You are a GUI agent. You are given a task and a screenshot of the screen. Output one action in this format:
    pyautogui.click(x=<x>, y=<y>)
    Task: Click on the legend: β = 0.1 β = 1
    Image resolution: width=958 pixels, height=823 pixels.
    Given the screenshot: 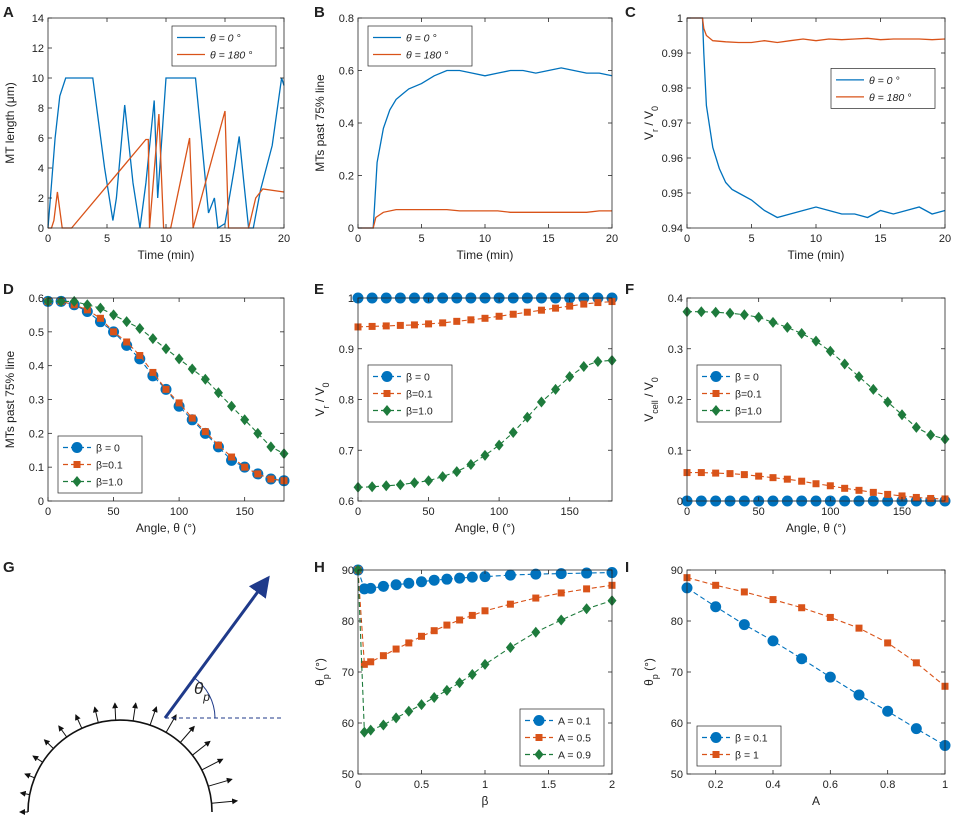 What is the action you would take?
    pyautogui.click(x=739, y=746)
    